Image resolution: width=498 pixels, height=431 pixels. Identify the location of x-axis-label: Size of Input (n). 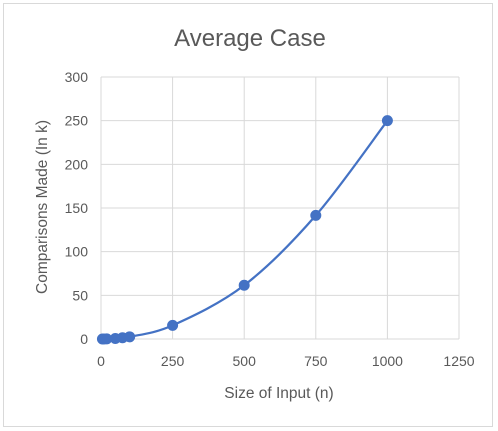
(278, 393).